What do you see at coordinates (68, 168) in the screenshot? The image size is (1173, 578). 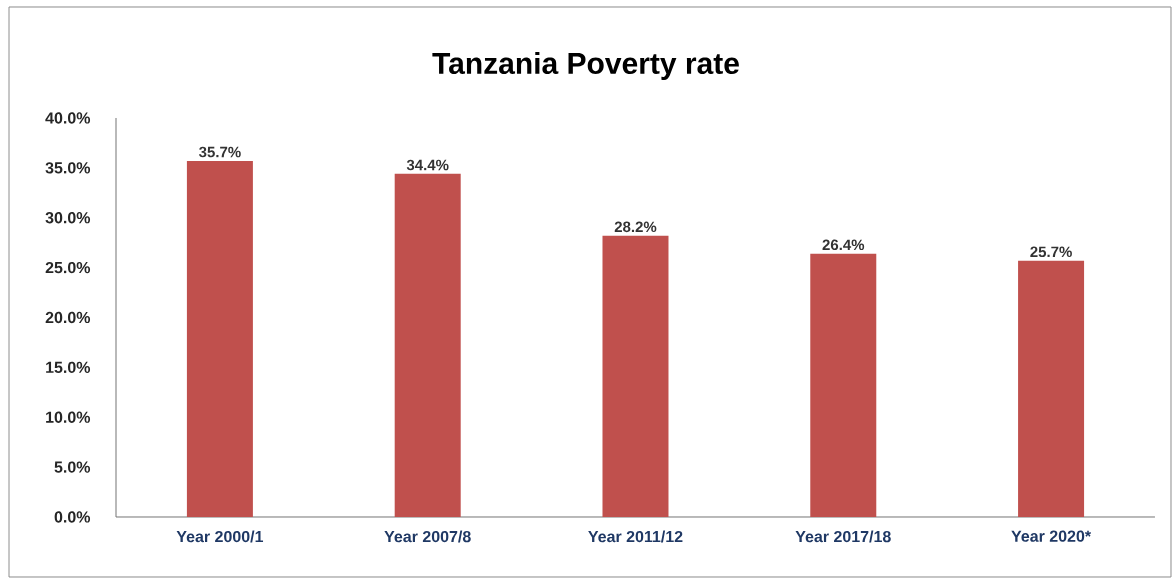 I see `y-tick-label: 35.0%` at bounding box center [68, 168].